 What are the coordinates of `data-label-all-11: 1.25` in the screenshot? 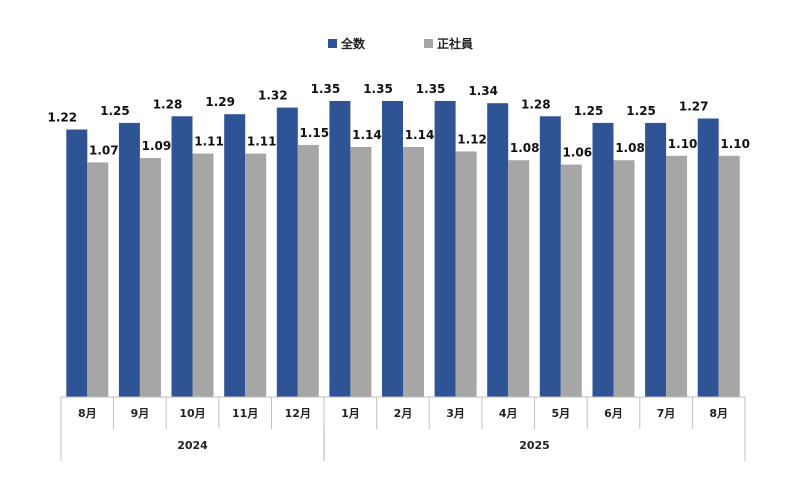 It's located at (589, 111).